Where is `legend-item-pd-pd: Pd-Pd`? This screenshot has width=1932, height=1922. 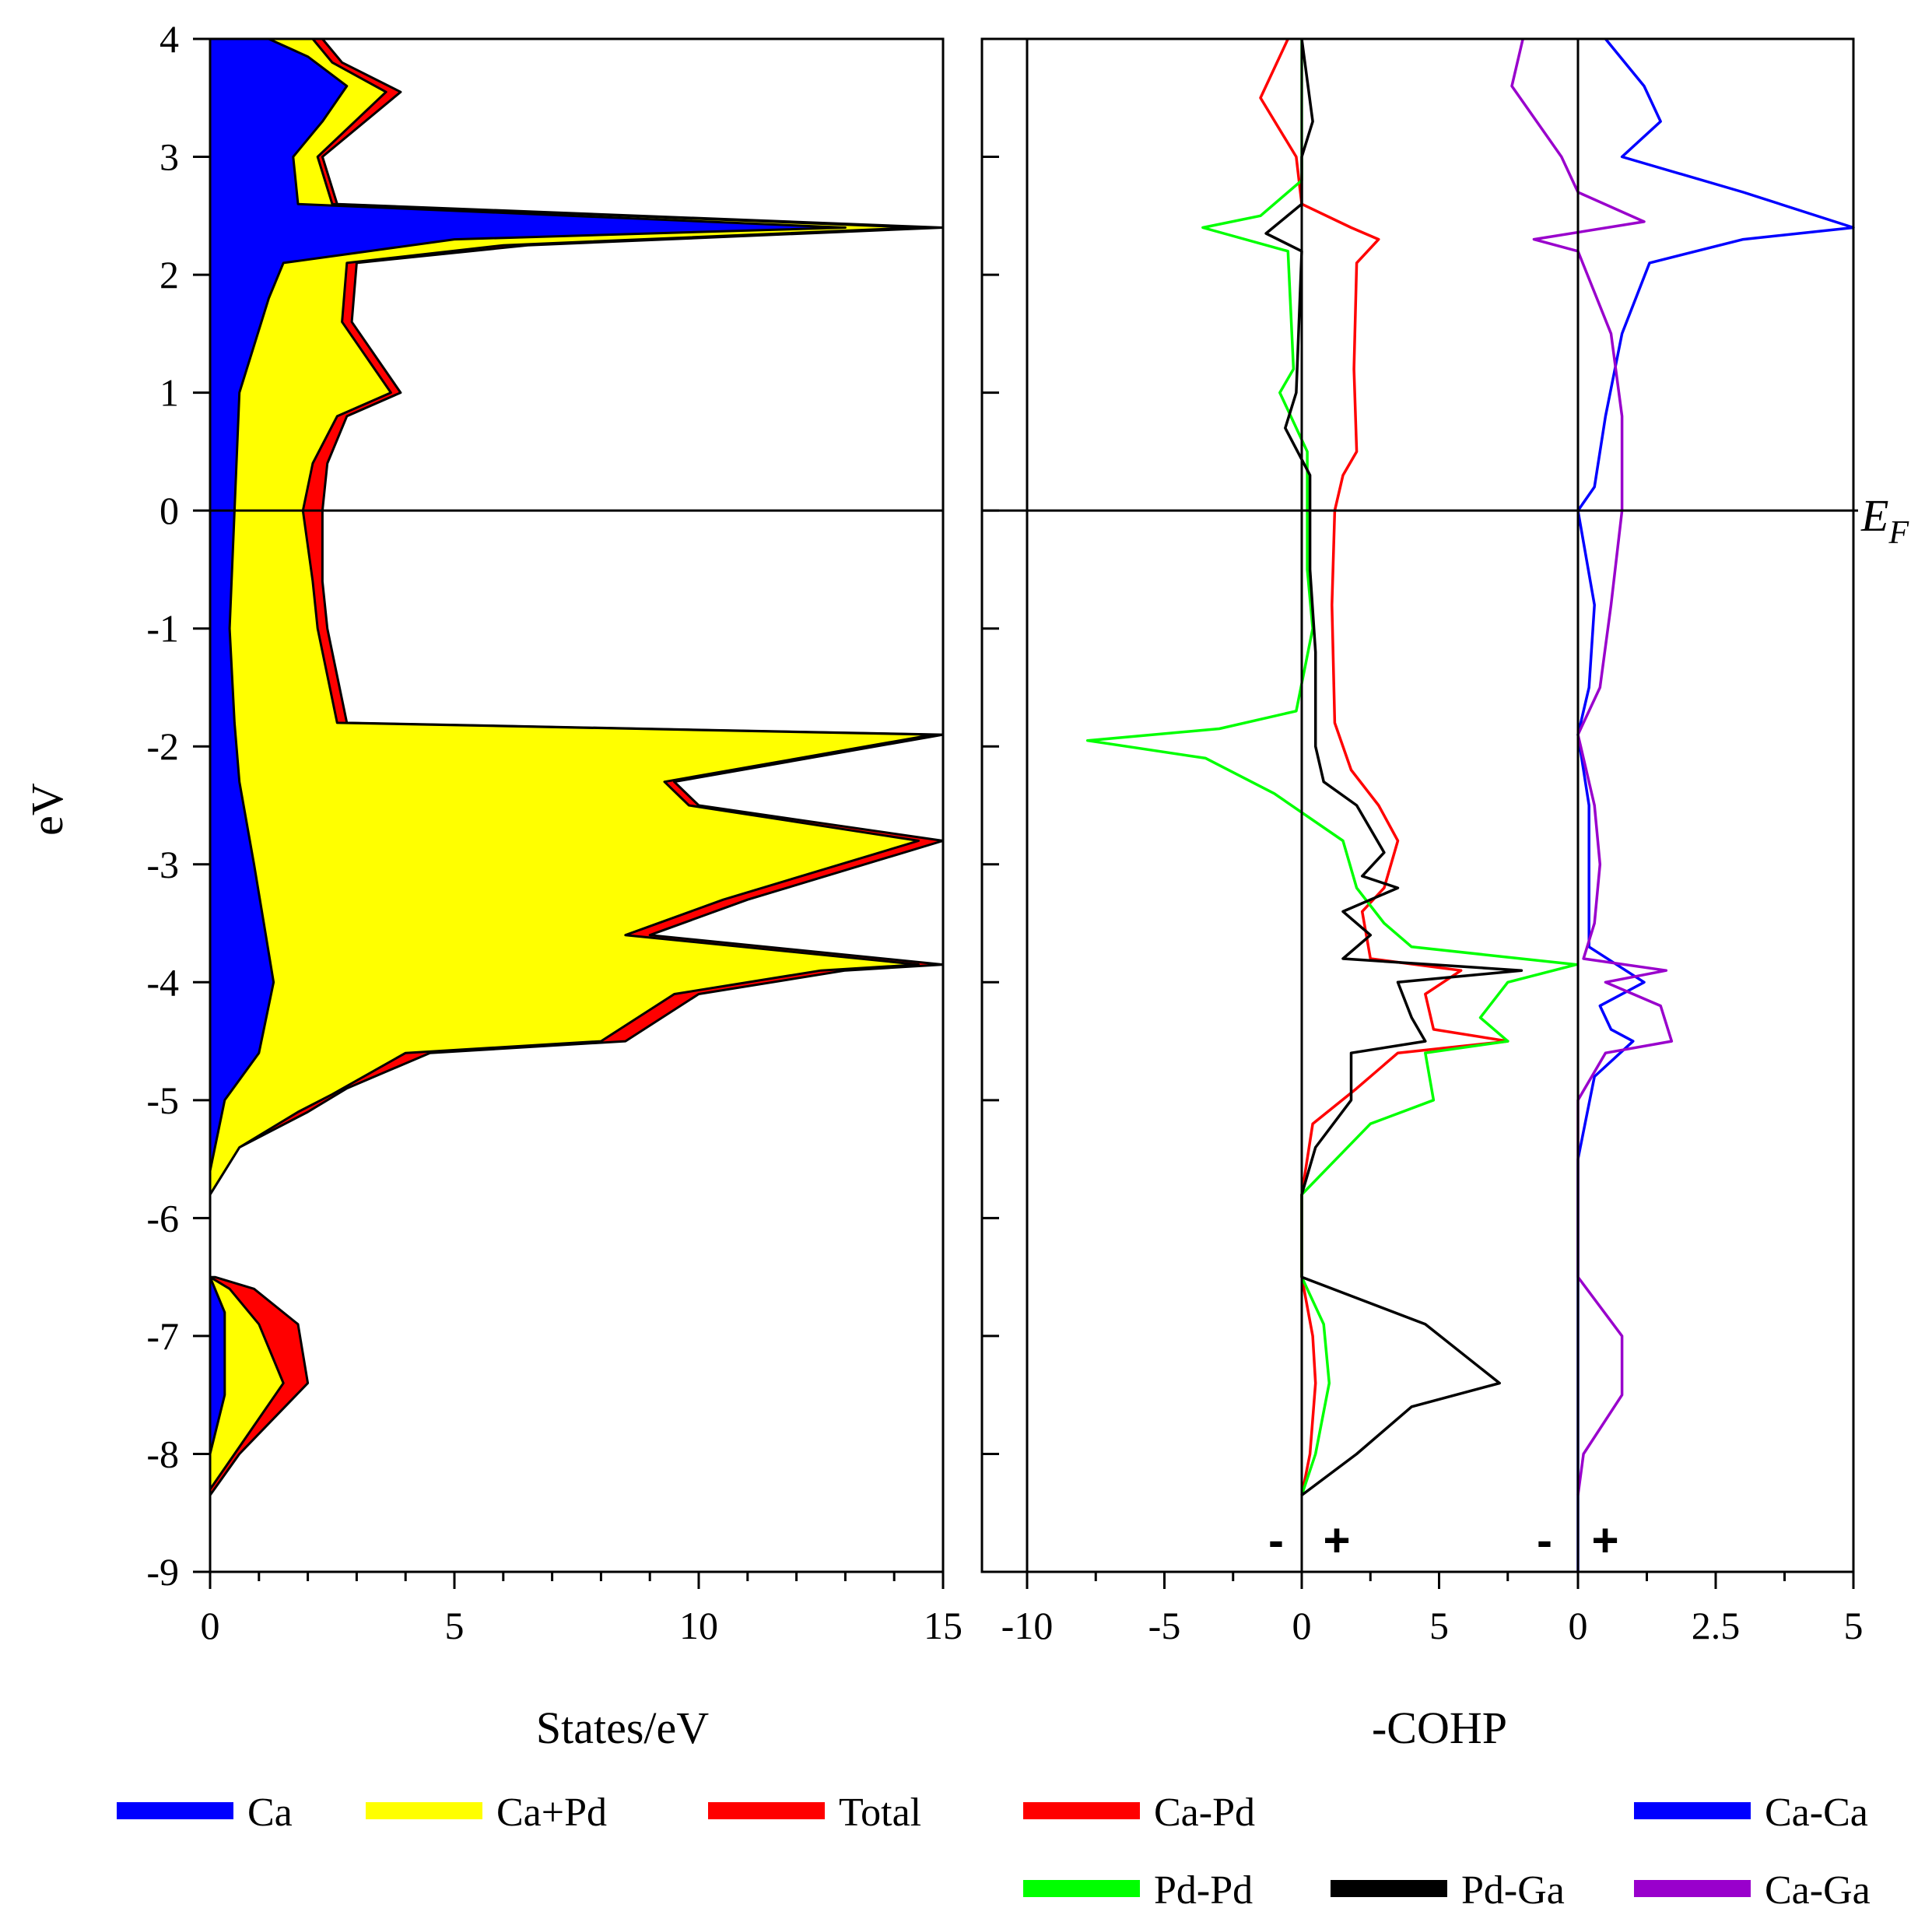 legend-item-pd-pd: Pd-Pd is located at coordinates (1138, 1891).